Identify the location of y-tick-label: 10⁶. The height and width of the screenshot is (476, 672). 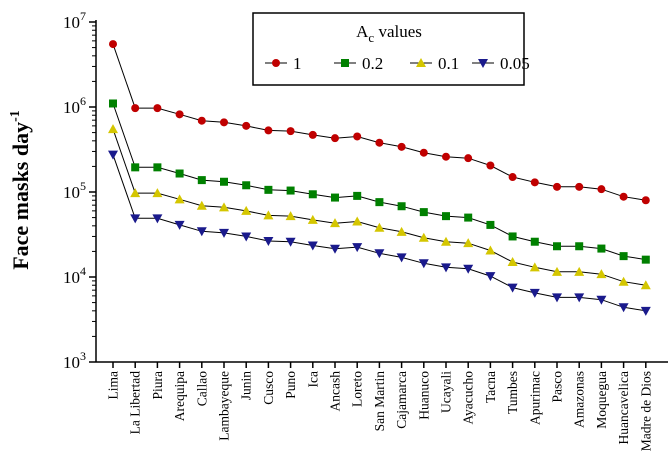
(74, 105).